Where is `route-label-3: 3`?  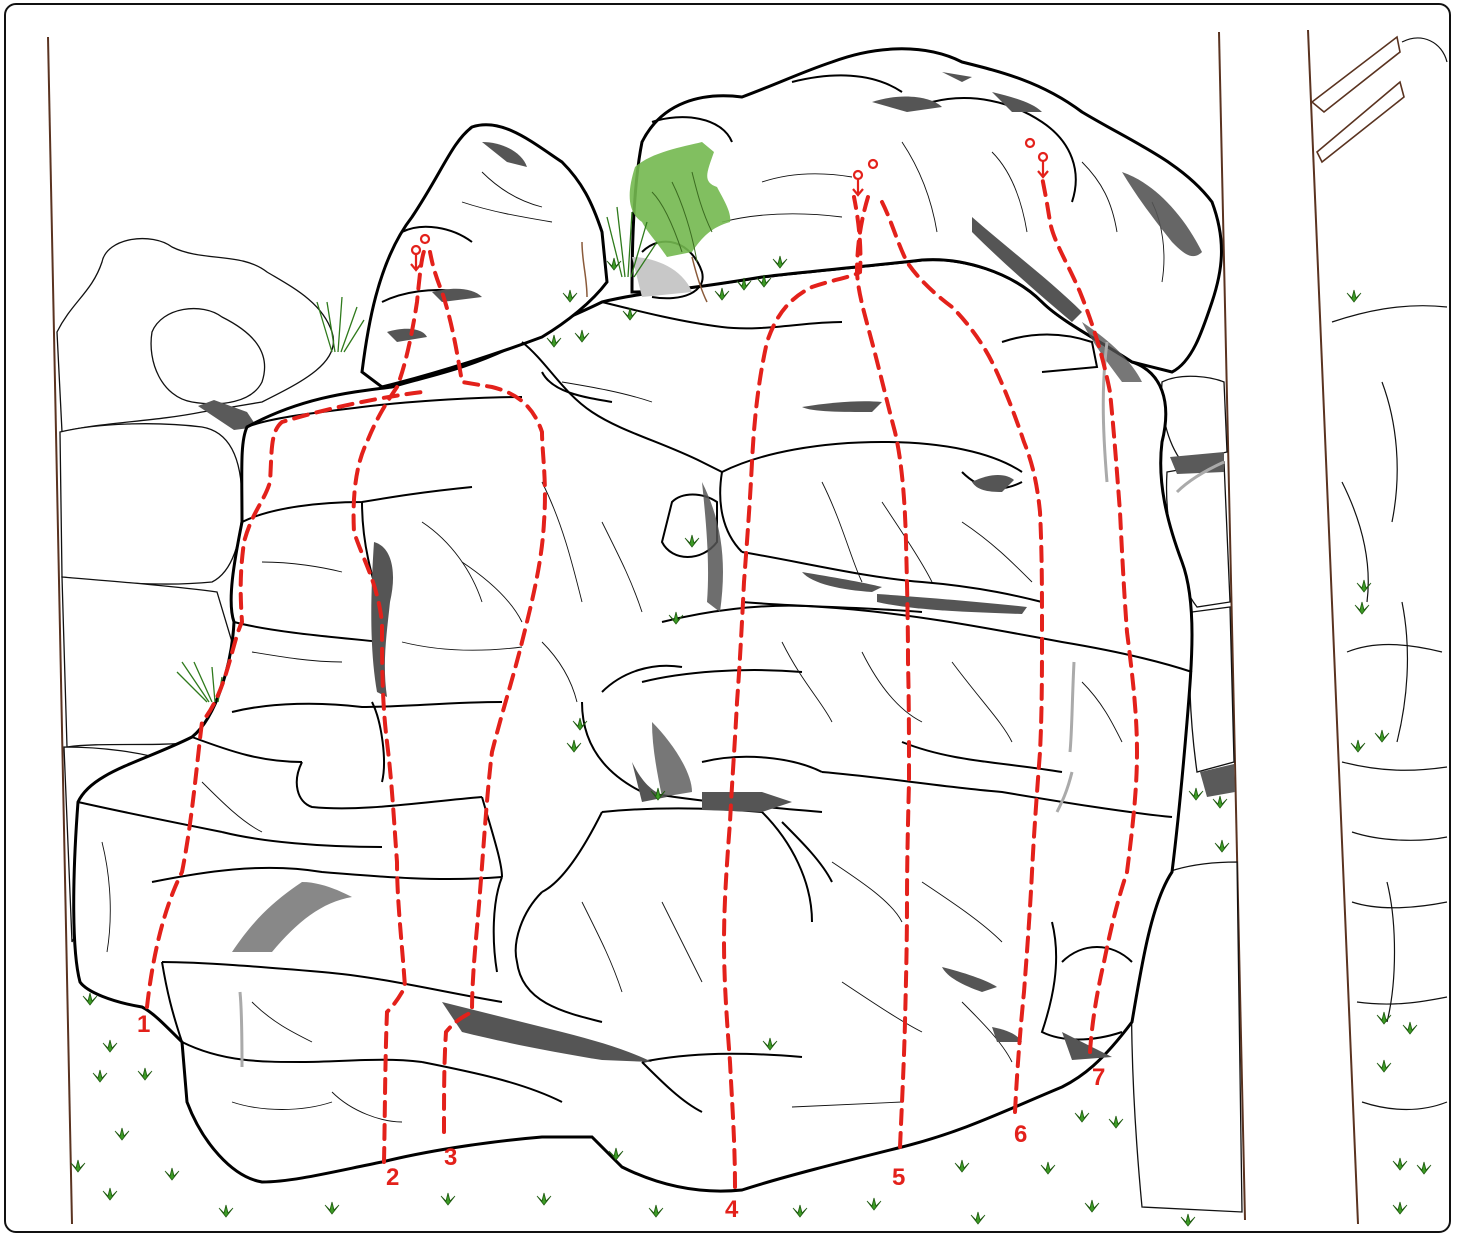
route-label-3: 3 is located at coordinates (450, 1157).